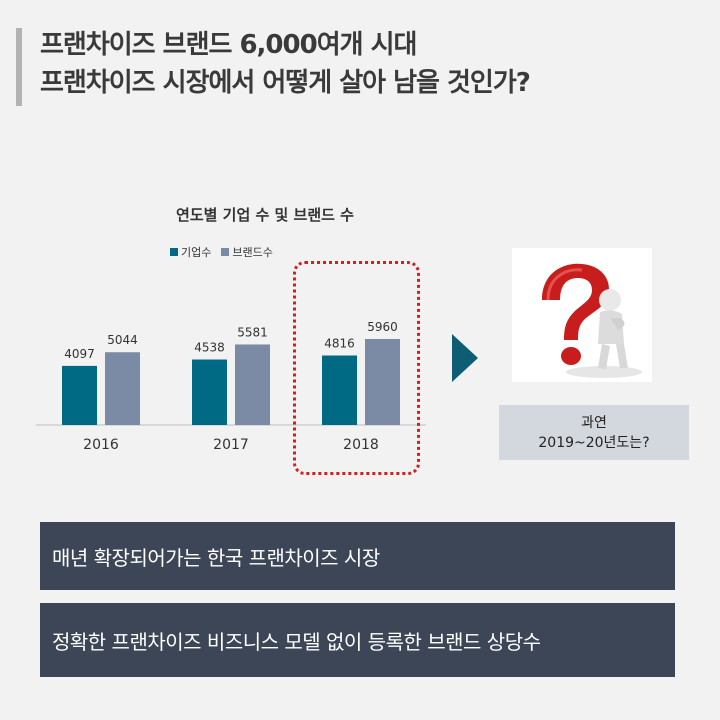  I want to click on chart-legend: 기업수 브랜드수, so click(221, 252).